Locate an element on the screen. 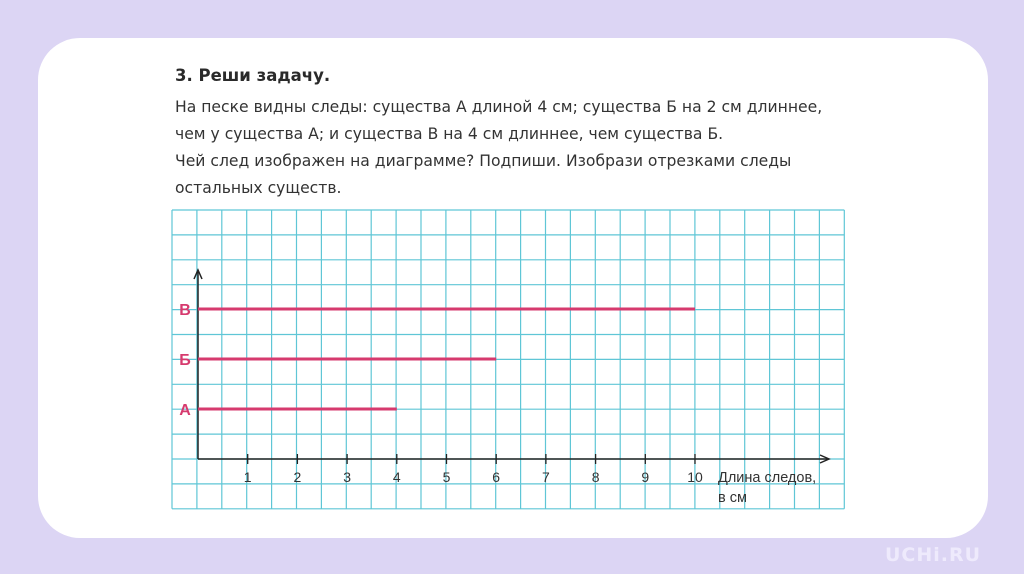 The width and height of the screenshot is (1024, 574). x-axis-arrow-icon is located at coordinates (825, 459).